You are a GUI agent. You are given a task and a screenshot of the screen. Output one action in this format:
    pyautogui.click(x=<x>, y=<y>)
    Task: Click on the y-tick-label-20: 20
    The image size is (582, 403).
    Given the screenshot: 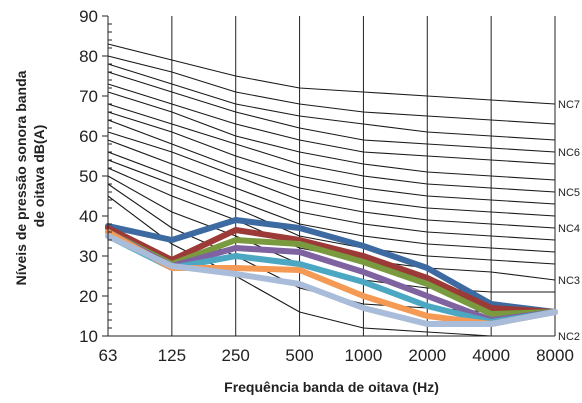 What is the action you would take?
    pyautogui.click(x=88, y=296)
    